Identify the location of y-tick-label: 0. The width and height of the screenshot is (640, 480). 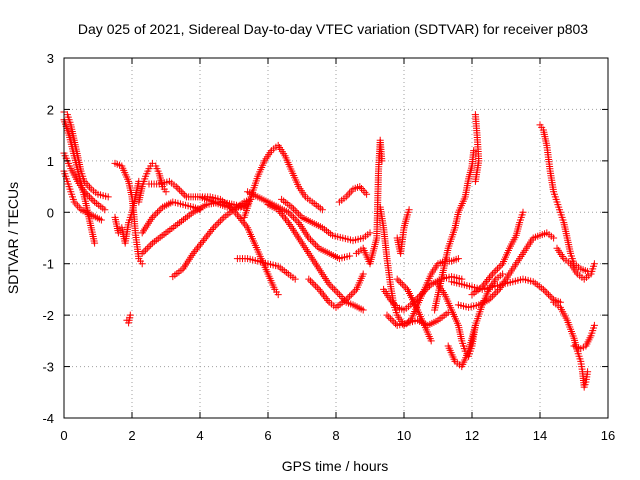
(50, 212).